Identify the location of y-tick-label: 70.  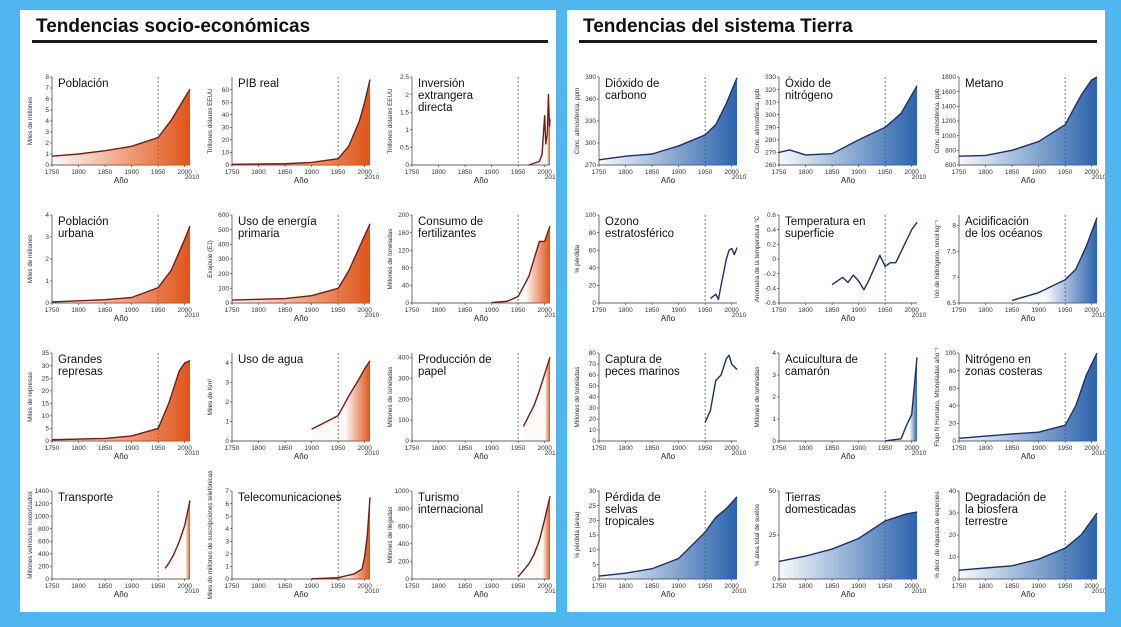
(593, 364).